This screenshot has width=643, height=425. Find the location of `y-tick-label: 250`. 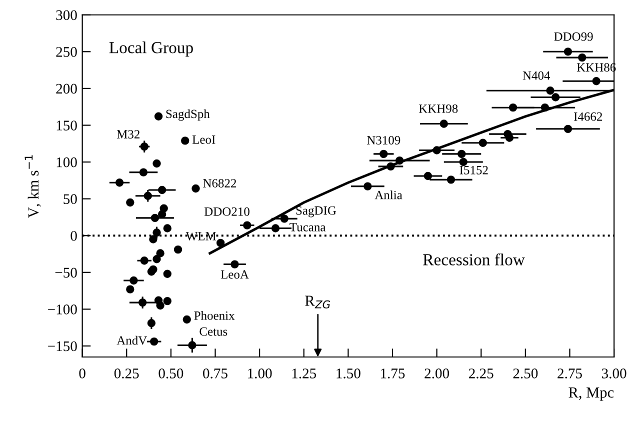

y-tick-label: 250 is located at coordinates (66, 52).